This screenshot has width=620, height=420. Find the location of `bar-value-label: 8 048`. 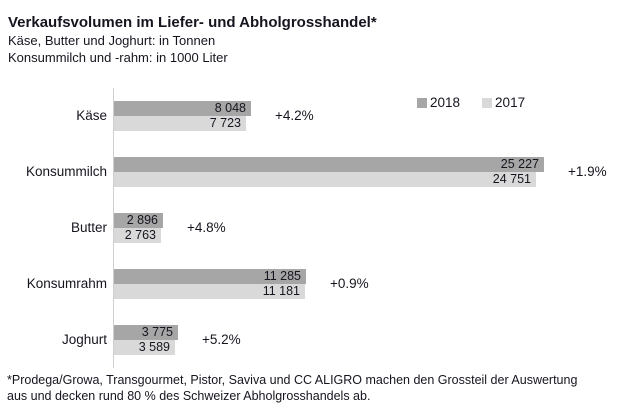

bar-value-label: 8 048 is located at coordinates (230, 108).